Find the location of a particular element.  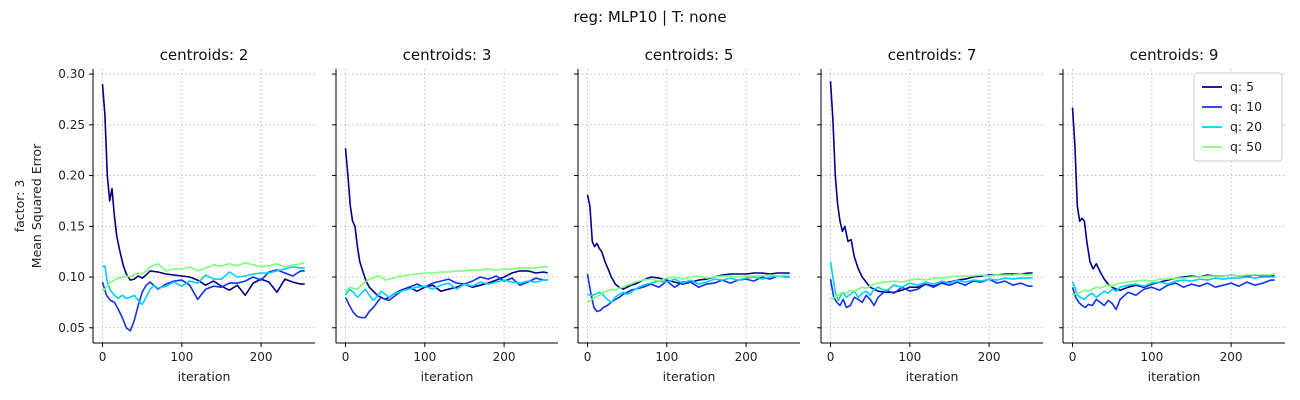

legend-entry-label: q: 5 is located at coordinates (1242, 86).